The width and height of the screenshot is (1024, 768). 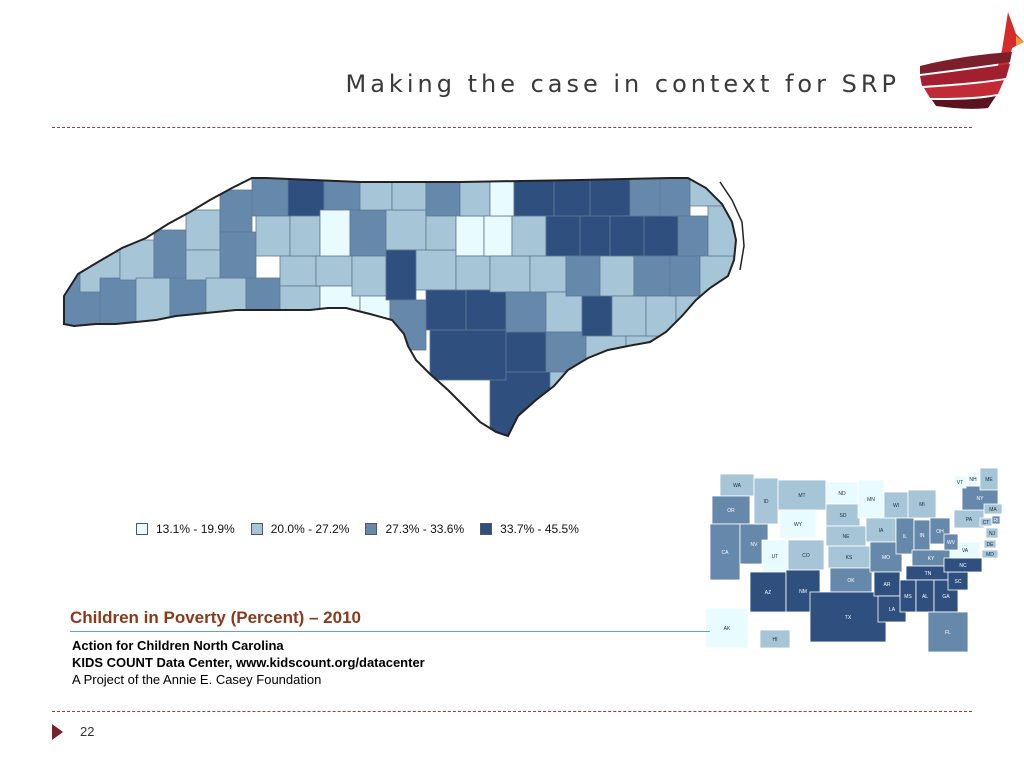 I want to click on us-state-wy, so click(x=798, y=524).